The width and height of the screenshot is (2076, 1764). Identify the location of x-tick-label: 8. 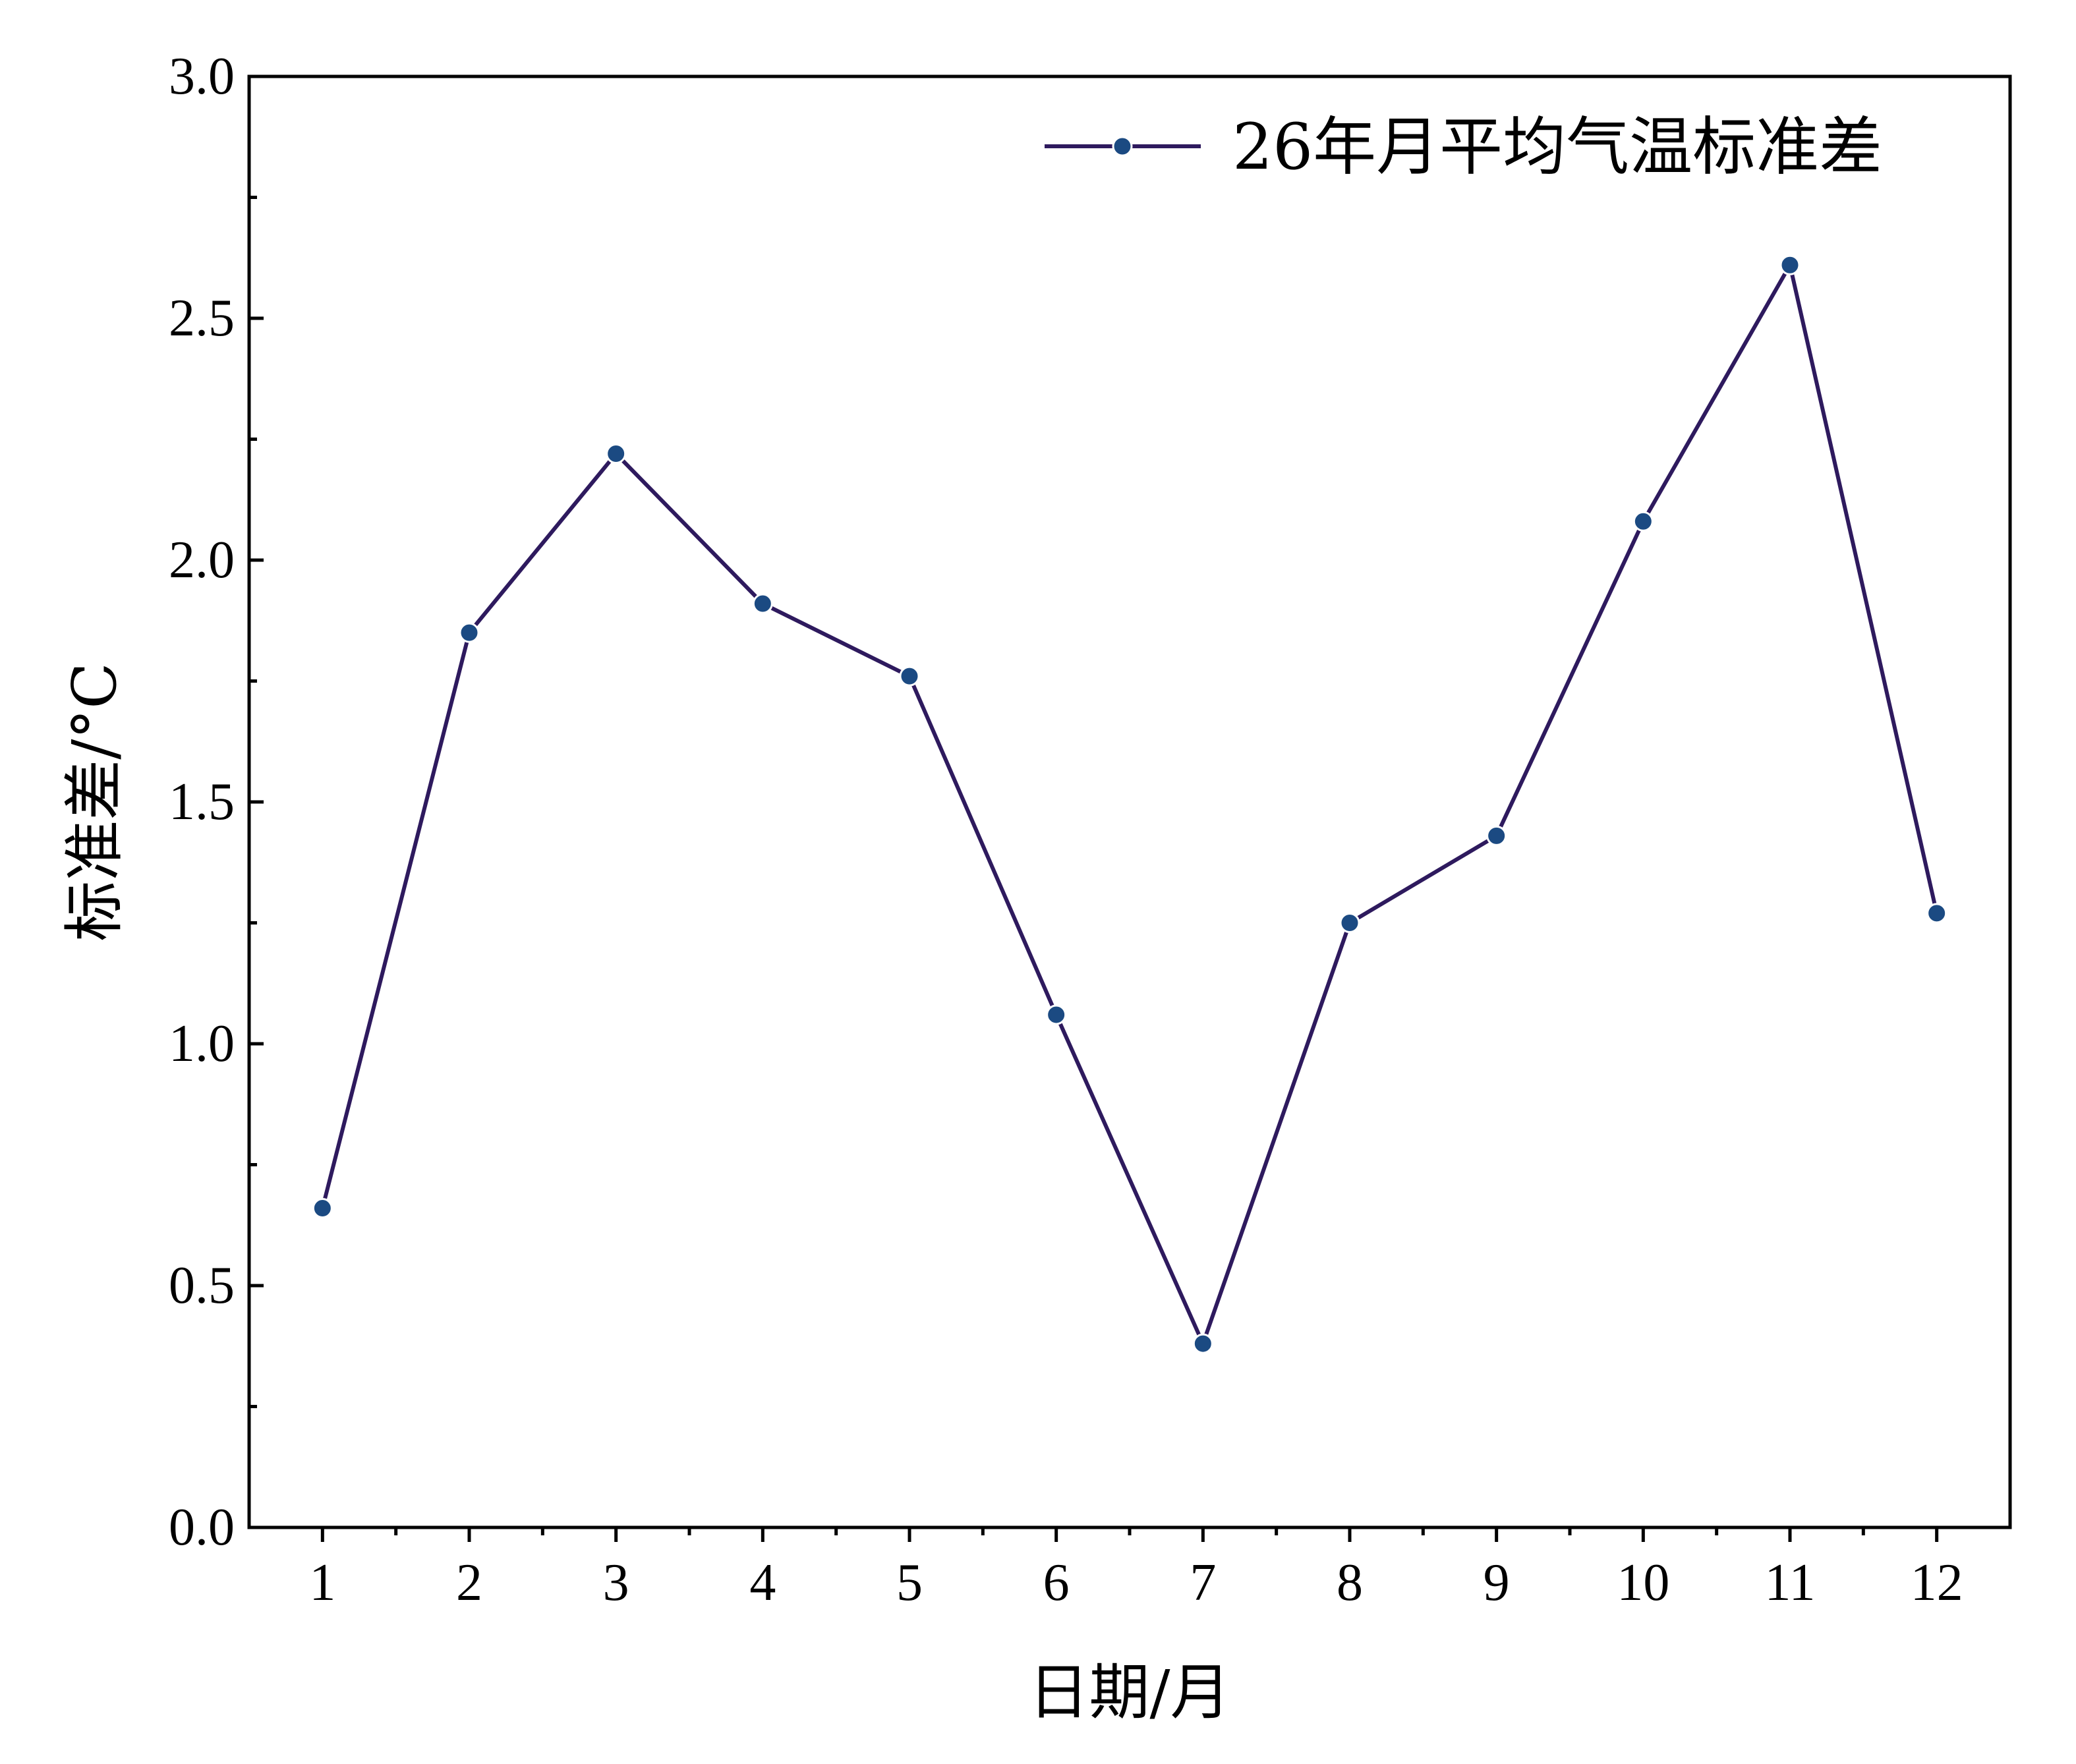
(1350, 1583).